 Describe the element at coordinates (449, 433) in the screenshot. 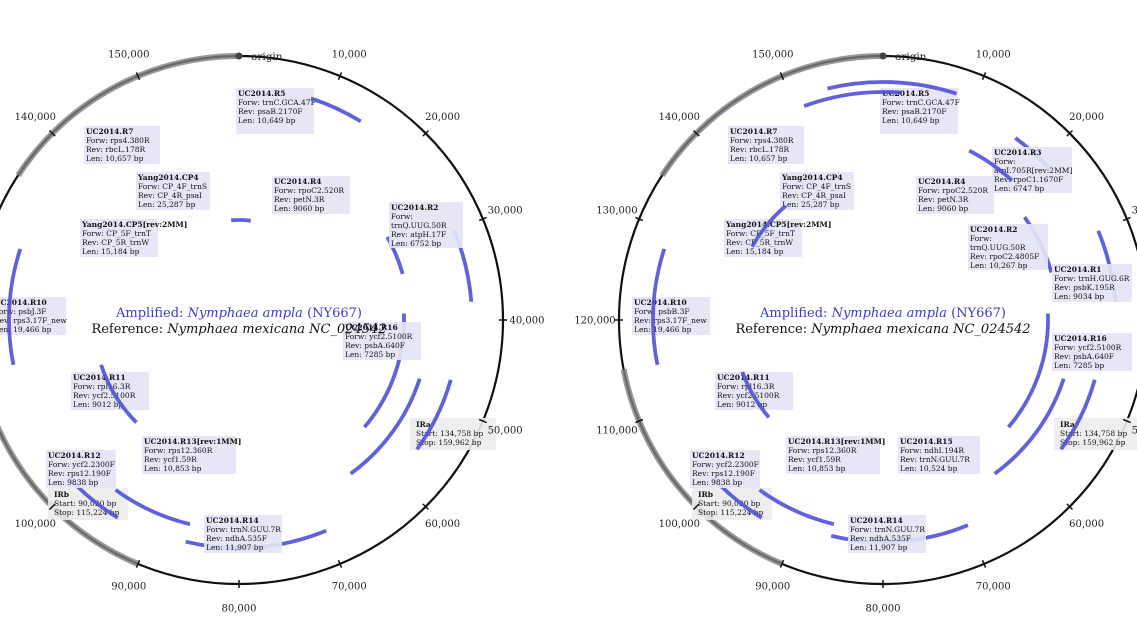

I see `ir-label-line: Start: 134,758 bp` at that location.